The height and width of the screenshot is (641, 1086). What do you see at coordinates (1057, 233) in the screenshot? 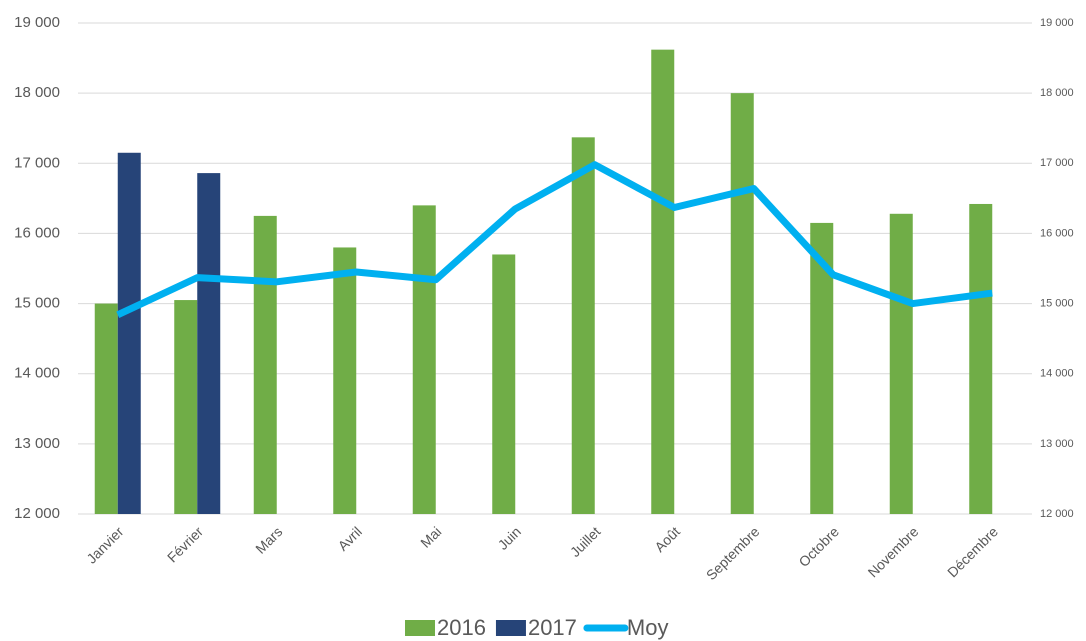
I see `y2-tick-label: 16 000` at bounding box center [1057, 233].